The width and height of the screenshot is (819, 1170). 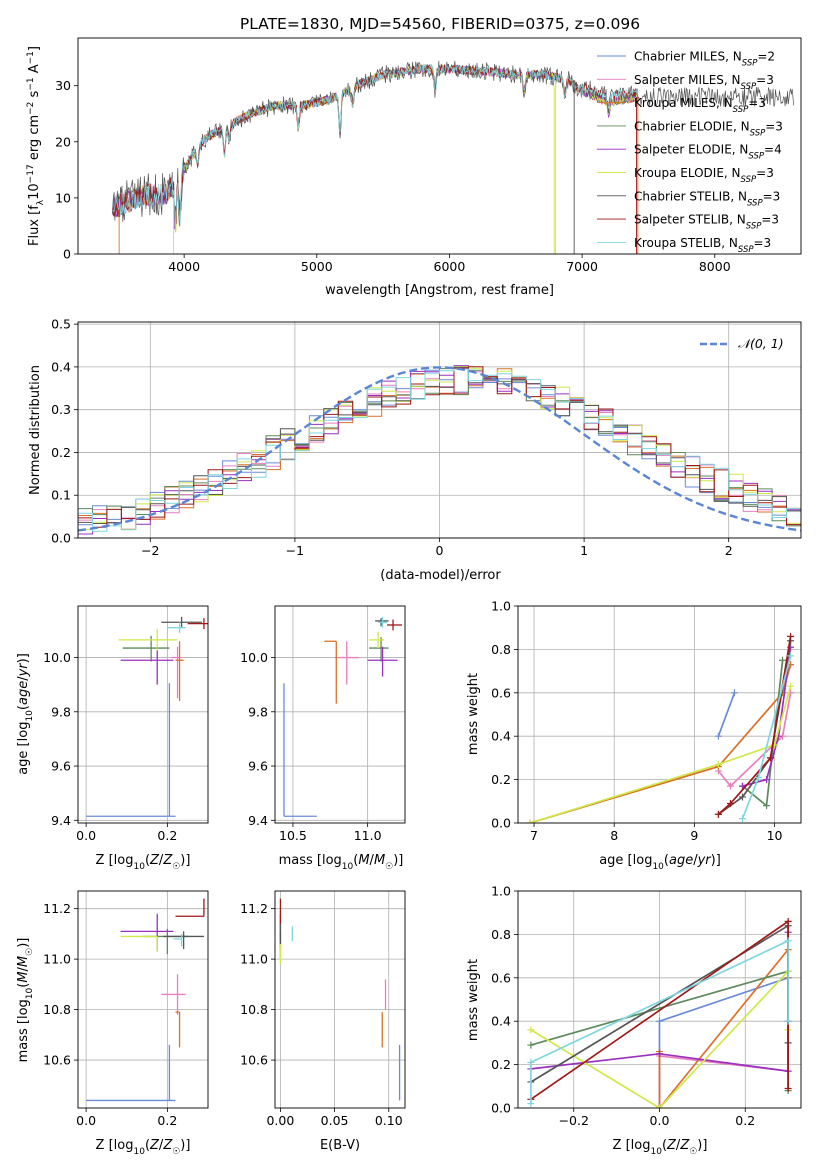 I want to click on age-vs-metallicity-xlabel-part: ☉, so click(x=176, y=867).